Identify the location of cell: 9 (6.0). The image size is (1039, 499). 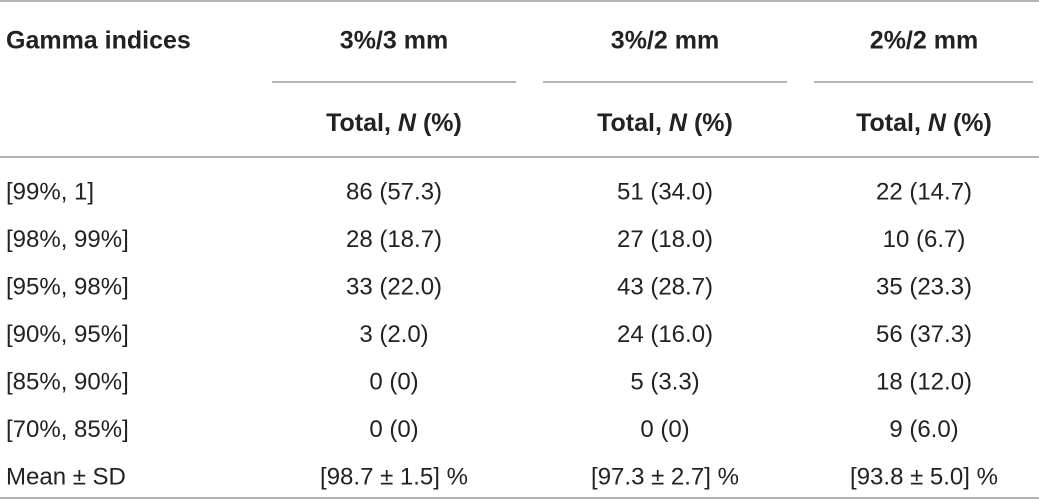
(923, 429).